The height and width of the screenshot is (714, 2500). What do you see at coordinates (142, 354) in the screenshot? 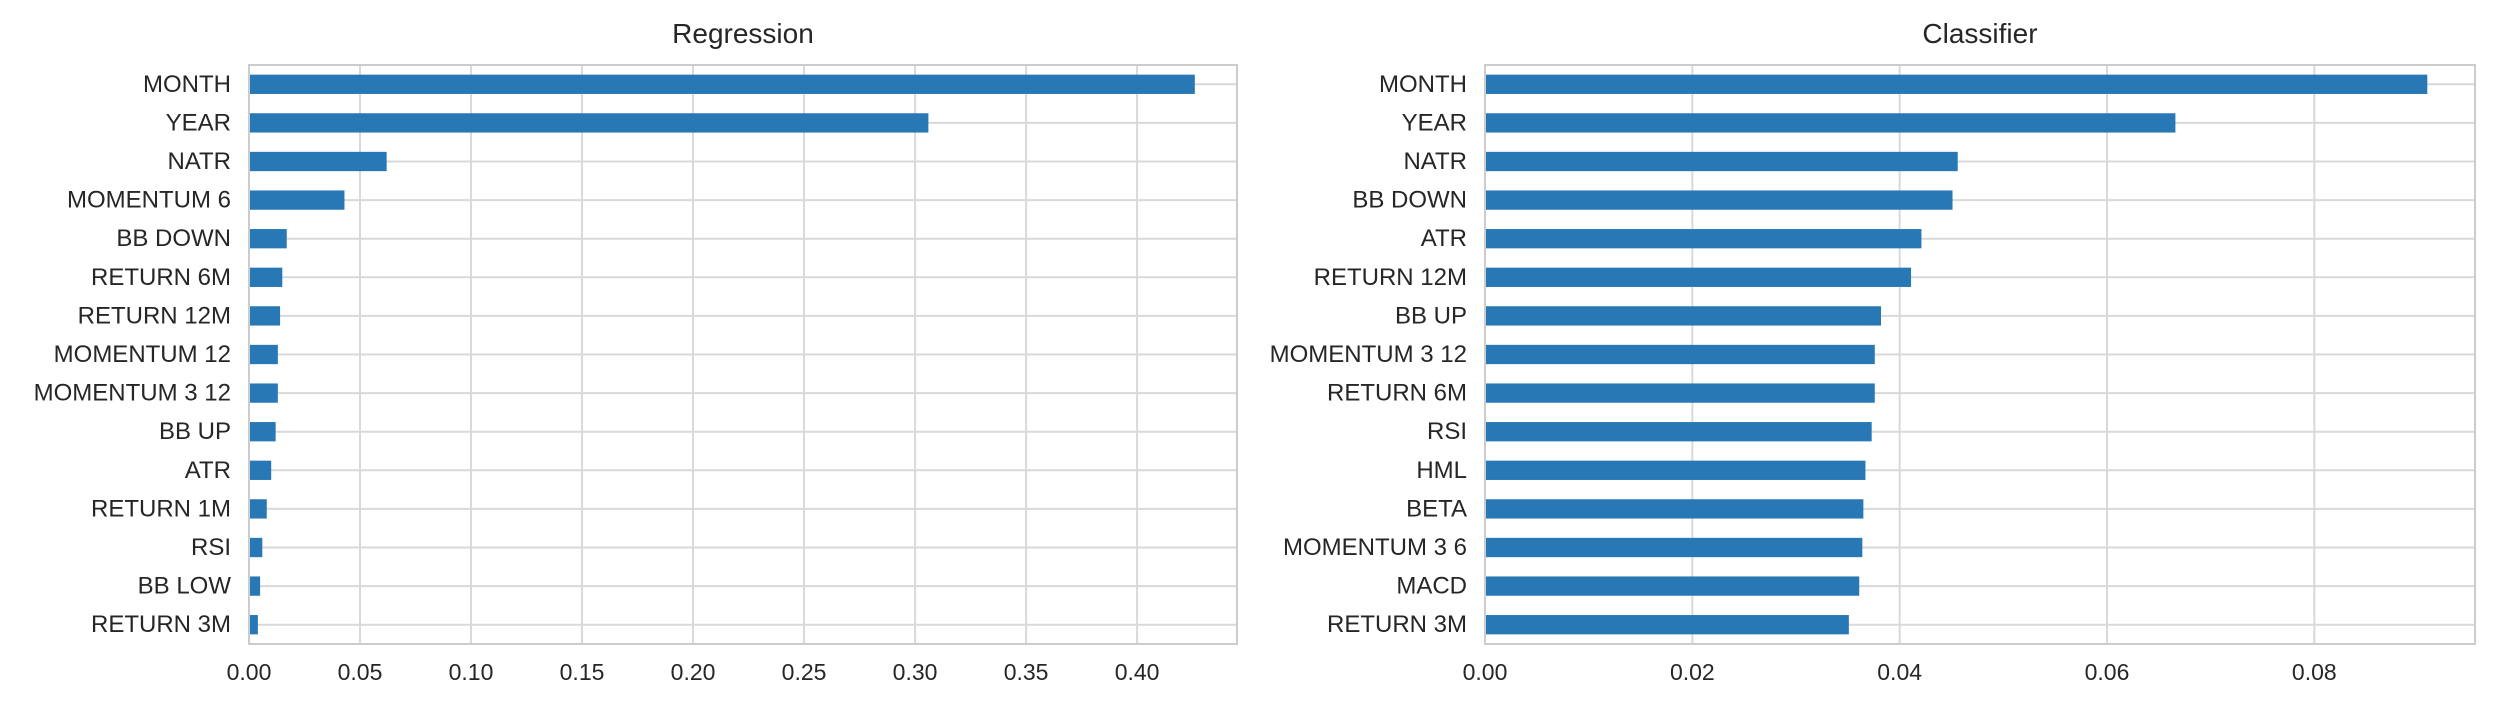
I see `category-label: MOMENTUM 12` at bounding box center [142, 354].